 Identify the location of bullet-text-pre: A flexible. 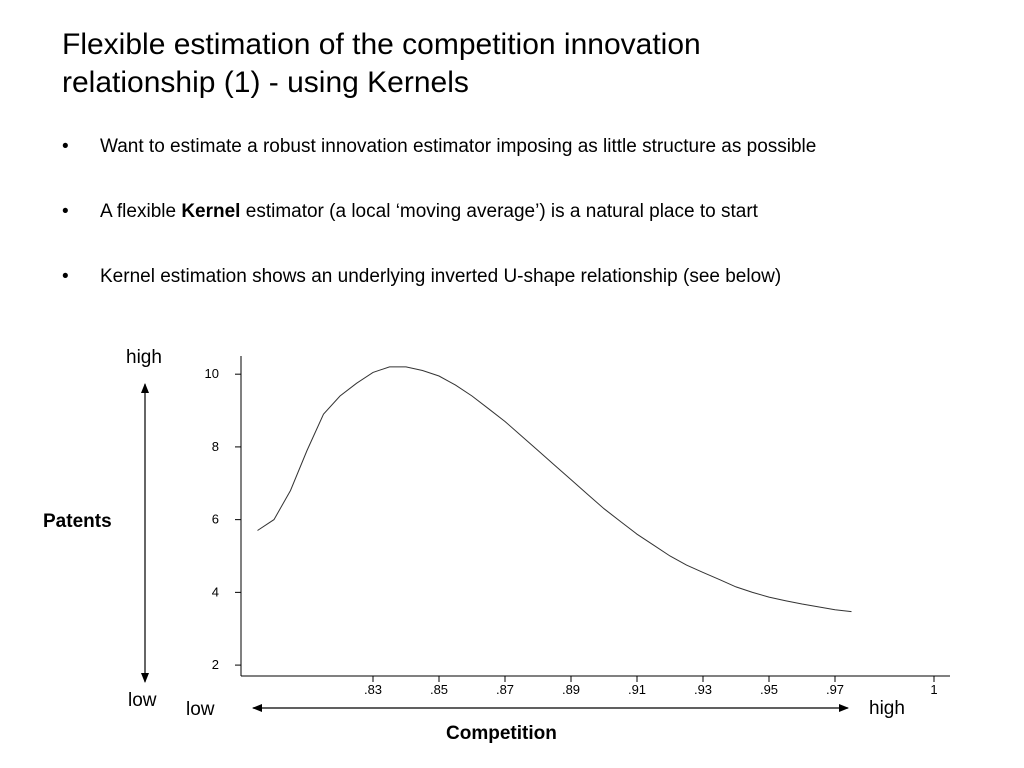
(141, 211).